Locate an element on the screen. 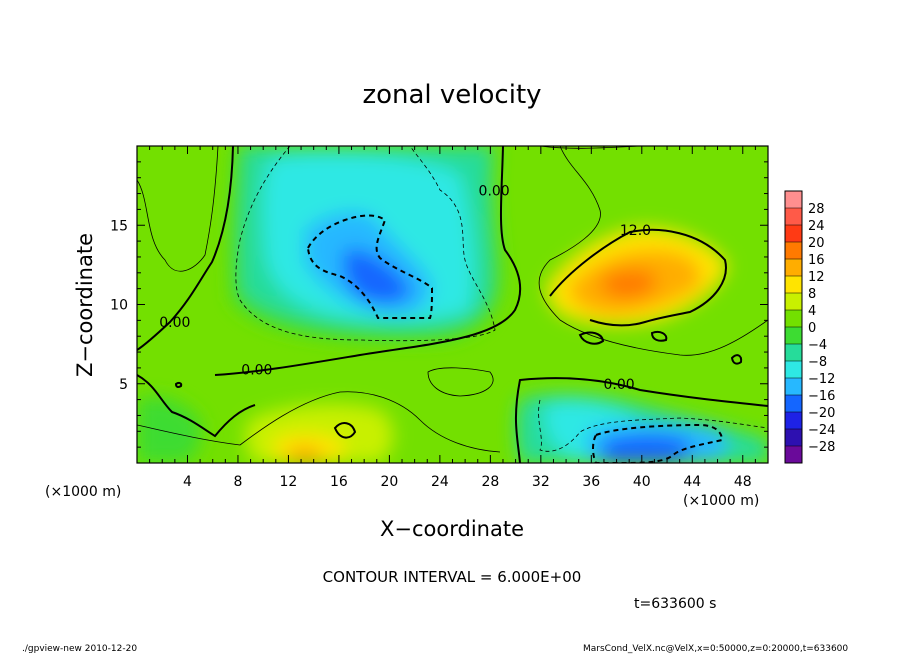 The image size is (904, 654). y-tick-label: 15 is located at coordinates (119, 226).